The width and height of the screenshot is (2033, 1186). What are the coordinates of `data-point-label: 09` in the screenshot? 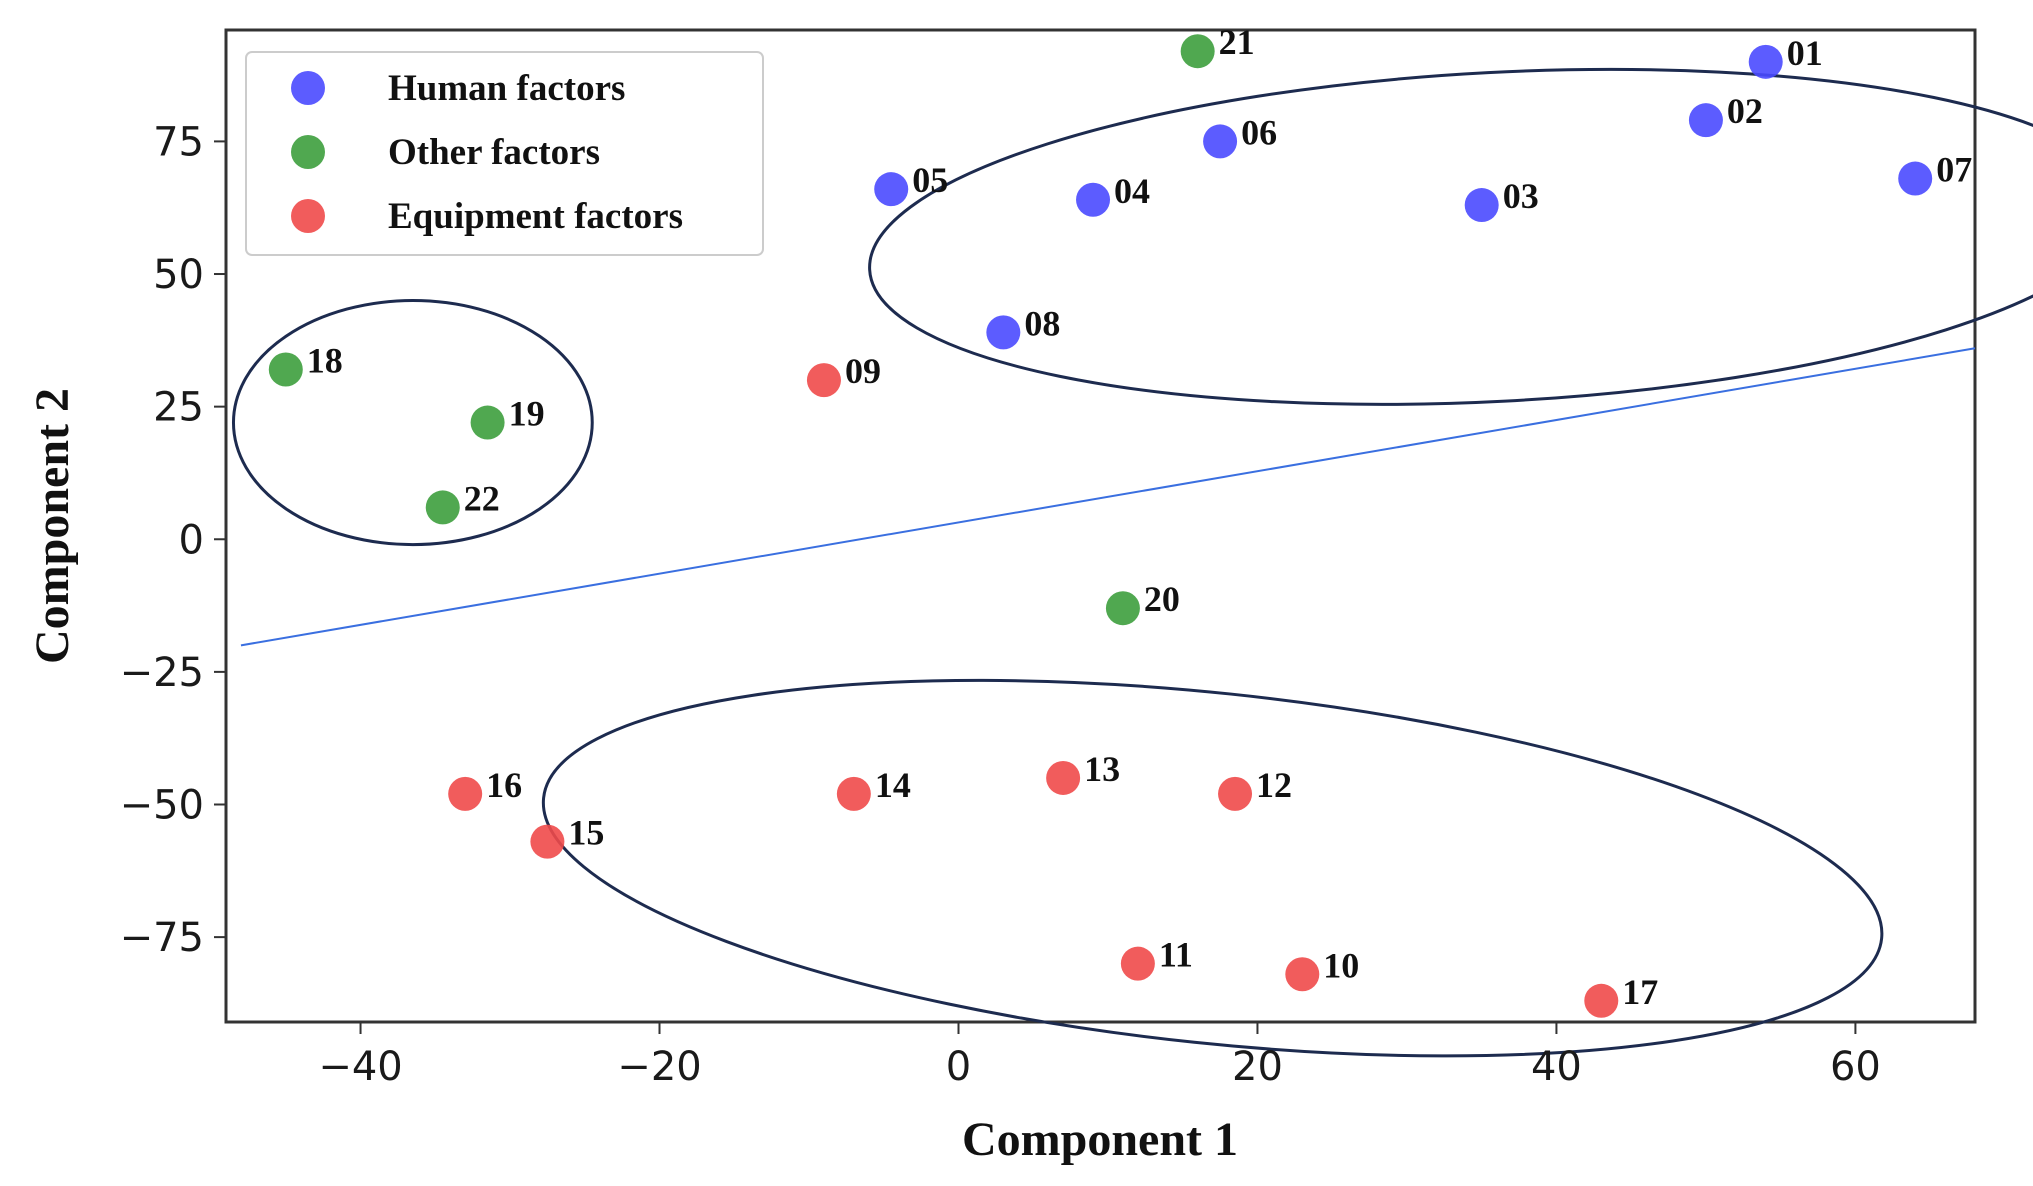 It's located at (863, 371).